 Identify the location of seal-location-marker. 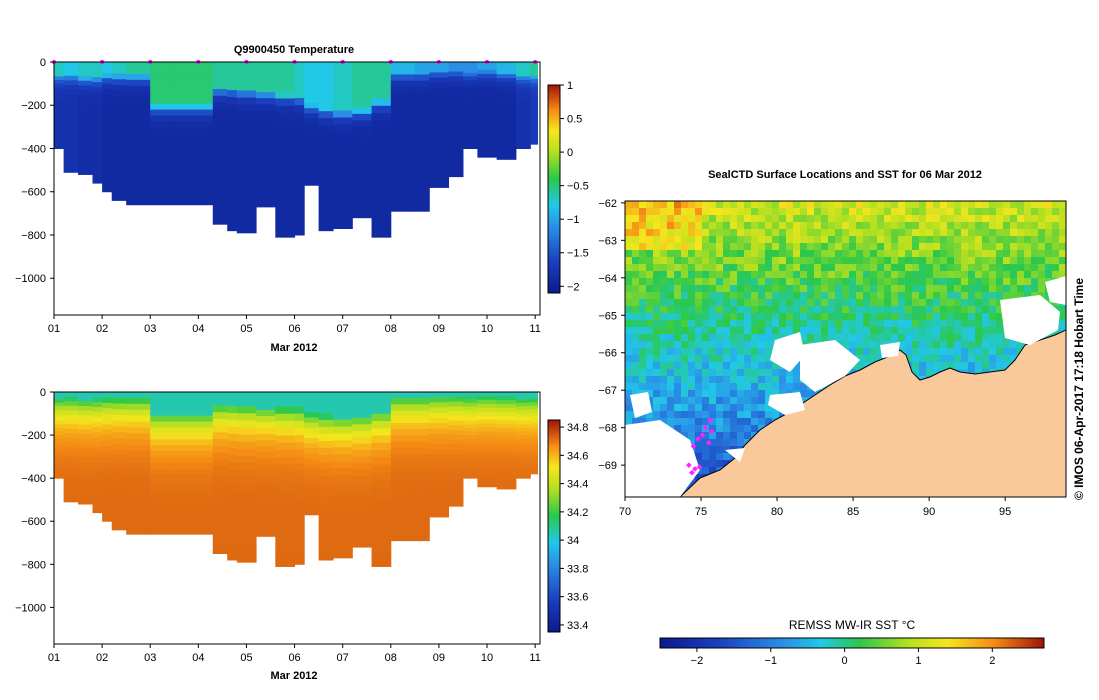
(702, 435).